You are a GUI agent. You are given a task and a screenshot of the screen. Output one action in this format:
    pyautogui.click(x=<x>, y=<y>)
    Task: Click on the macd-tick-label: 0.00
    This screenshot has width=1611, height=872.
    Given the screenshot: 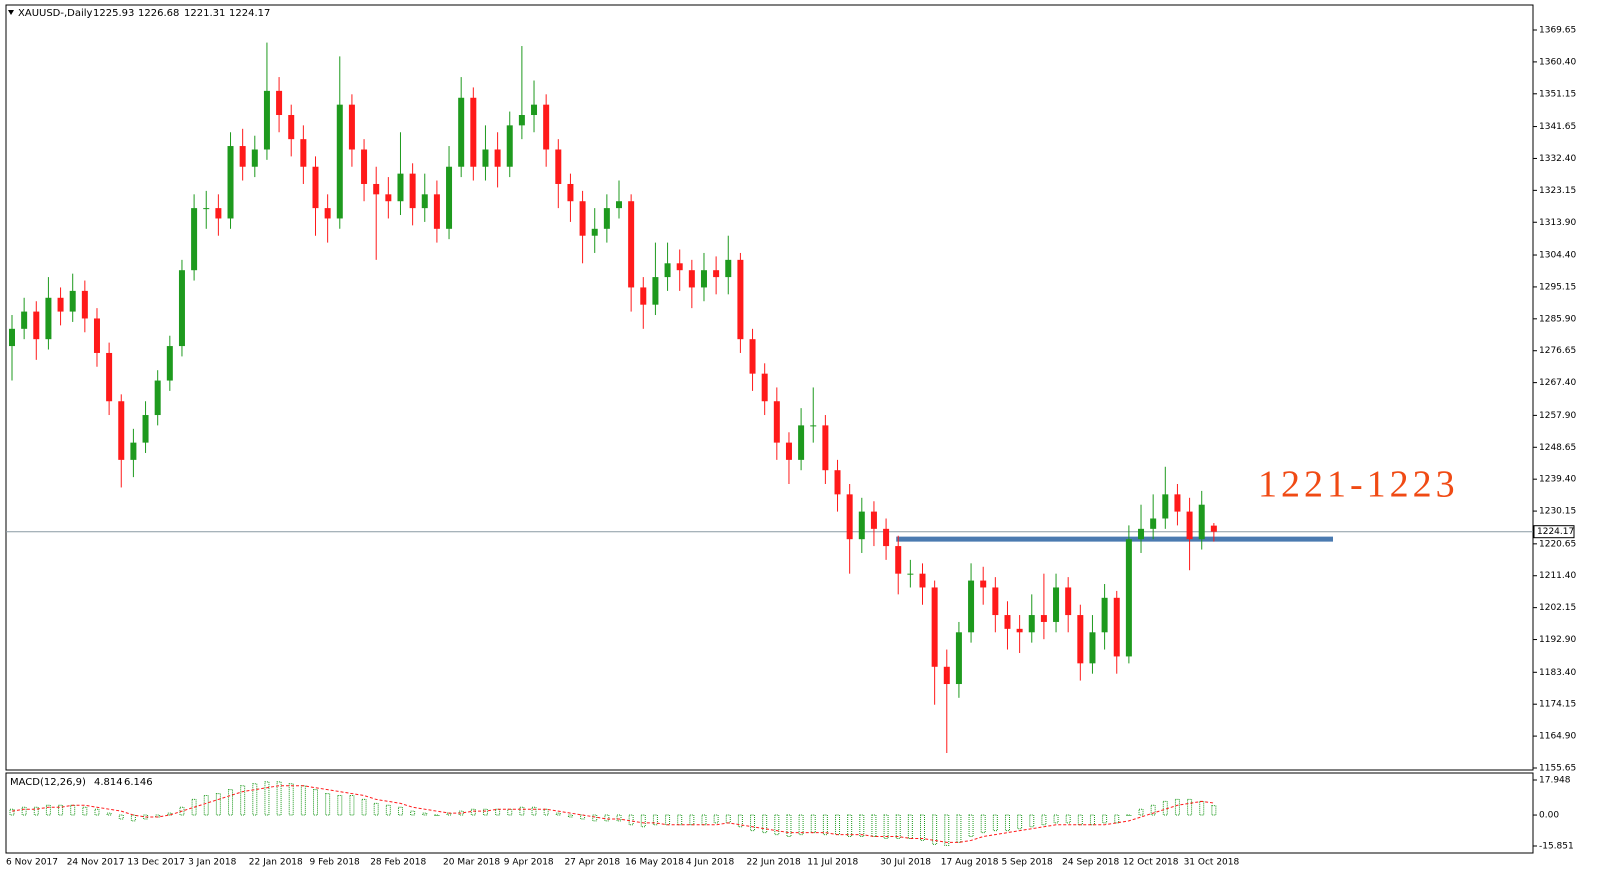 What is the action you would take?
    pyautogui.click(x=1549, y=816)
    